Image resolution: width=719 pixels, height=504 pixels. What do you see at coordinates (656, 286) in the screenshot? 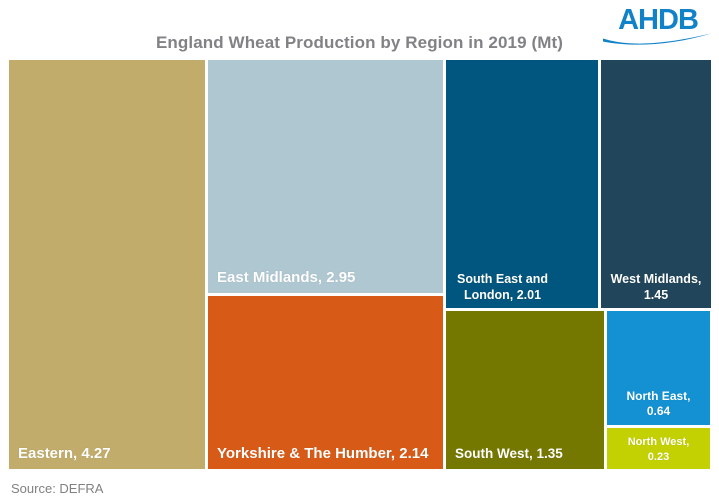
I see `treemap-cell-label-west-midlands: West Midlands, 1.45` at bounding box center [656, 286].